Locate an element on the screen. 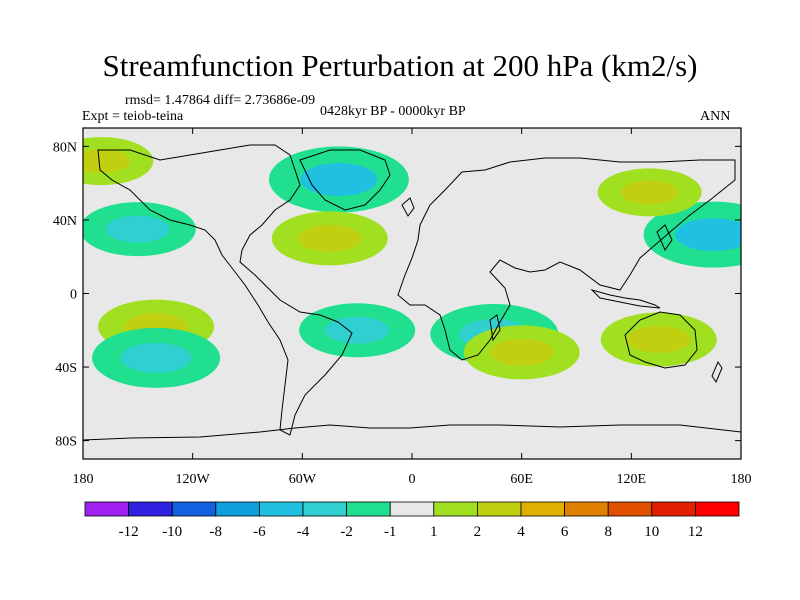  colorbar-label: 1 is located at coordinates (434, 532).